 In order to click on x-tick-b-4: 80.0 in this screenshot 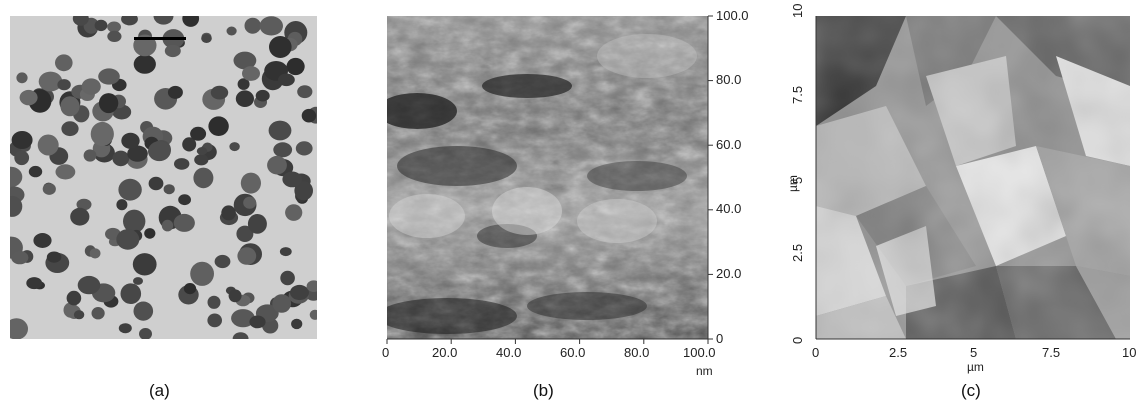, I will do `click(637, 352)`.